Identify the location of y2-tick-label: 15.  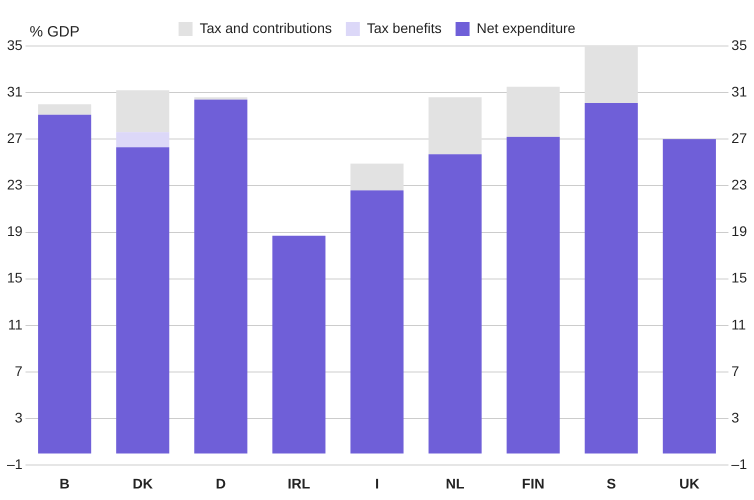
(739, 278).